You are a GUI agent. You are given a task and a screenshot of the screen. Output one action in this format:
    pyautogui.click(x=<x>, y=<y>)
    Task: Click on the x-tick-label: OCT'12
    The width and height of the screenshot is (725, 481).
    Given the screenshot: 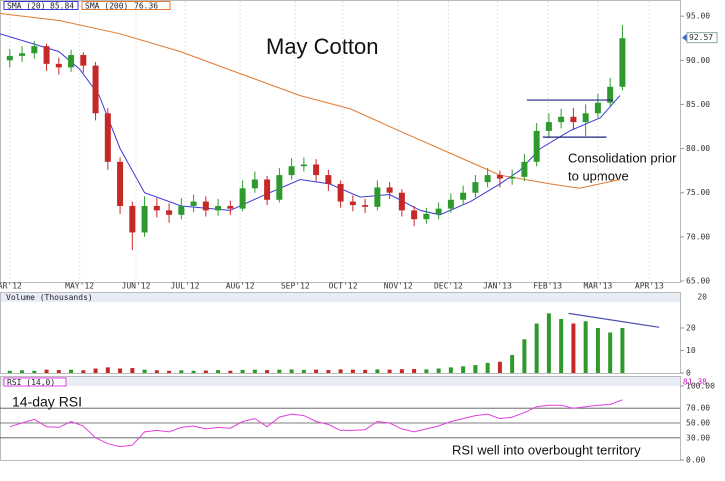 What is the action you would take?
    pyautogui.click(x=343, y=286)
    